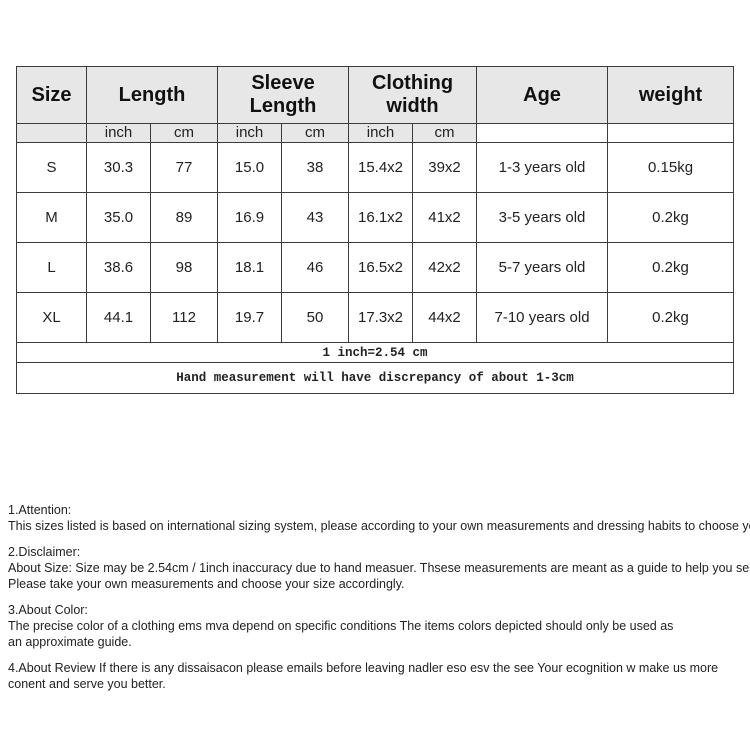 The height and width of the screenshot is (750, 750). I want to click on unit-width-inch: inch, so click(381, 133).